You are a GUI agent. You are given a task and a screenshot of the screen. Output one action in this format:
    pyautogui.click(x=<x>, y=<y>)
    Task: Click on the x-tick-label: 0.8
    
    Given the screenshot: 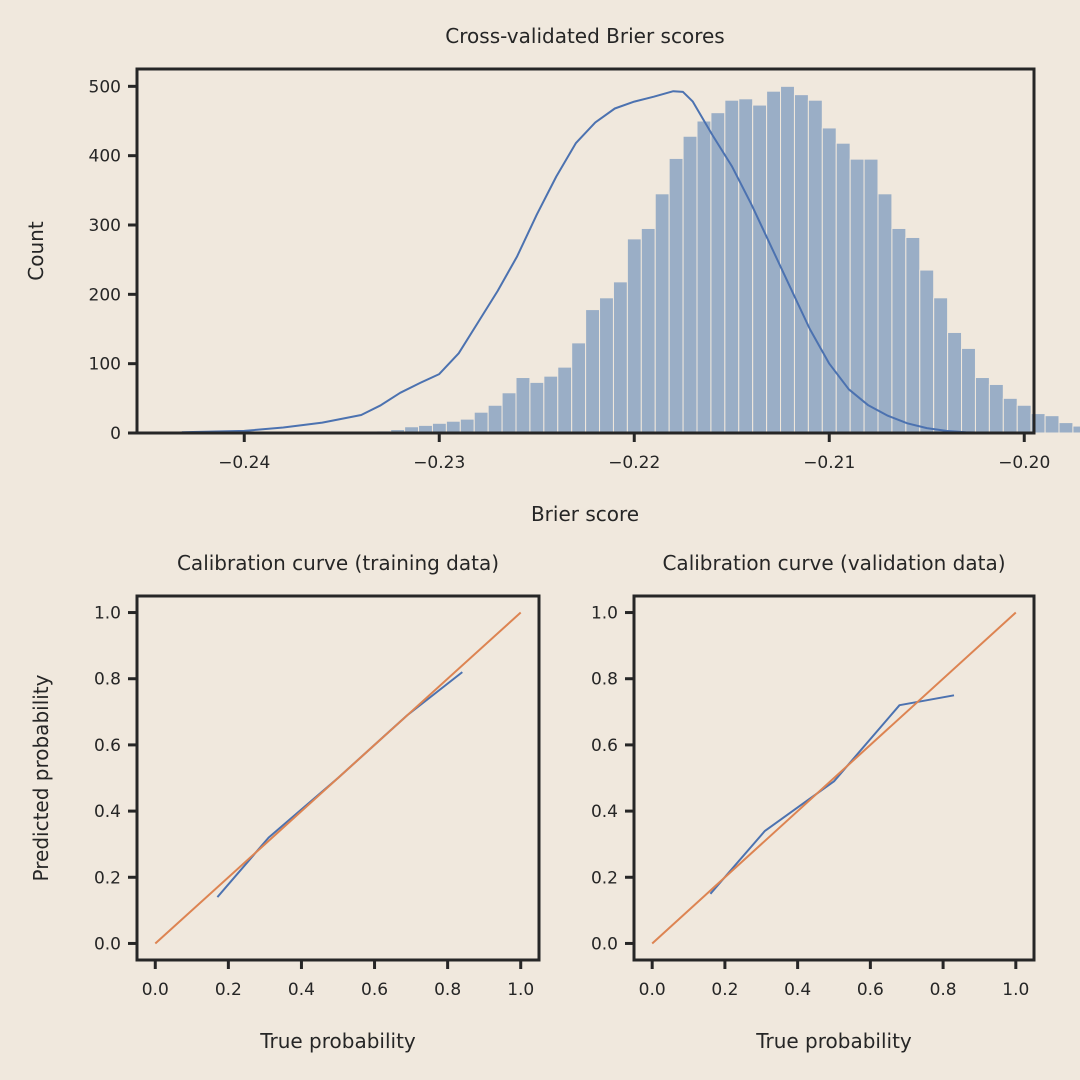 What is the action you would take?
    pyautogui.click(x=943, y=990)
    